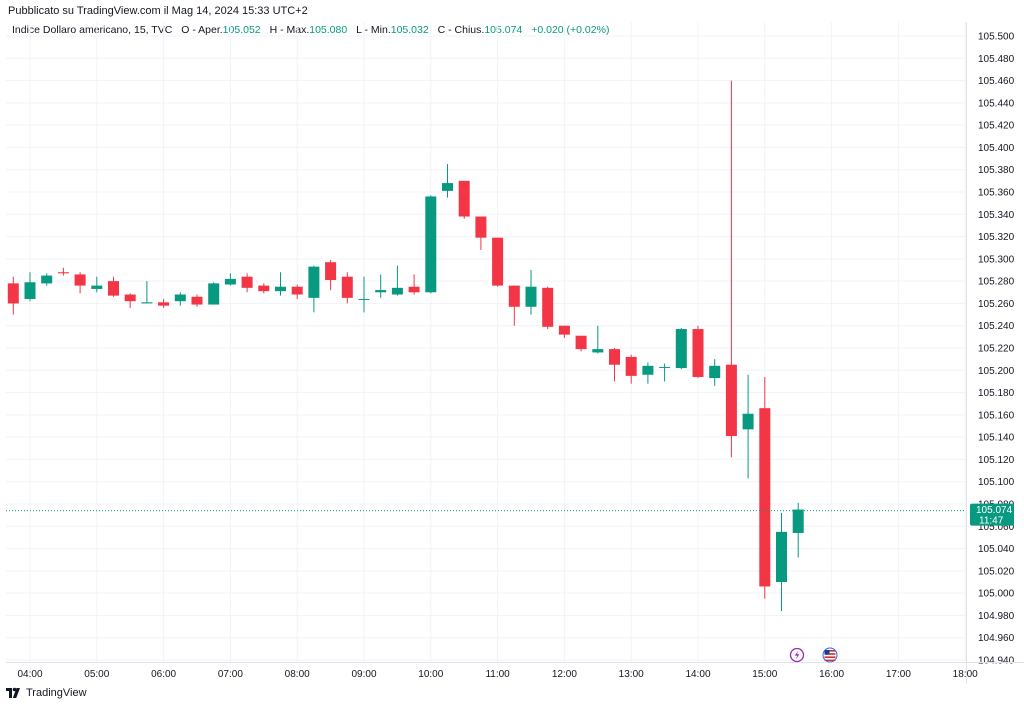 This screenshot has width=1024, height=706. Describe the element at coordinates (503, 30) in the screenshot. I see `legend-close-value: 105.074` at that location.